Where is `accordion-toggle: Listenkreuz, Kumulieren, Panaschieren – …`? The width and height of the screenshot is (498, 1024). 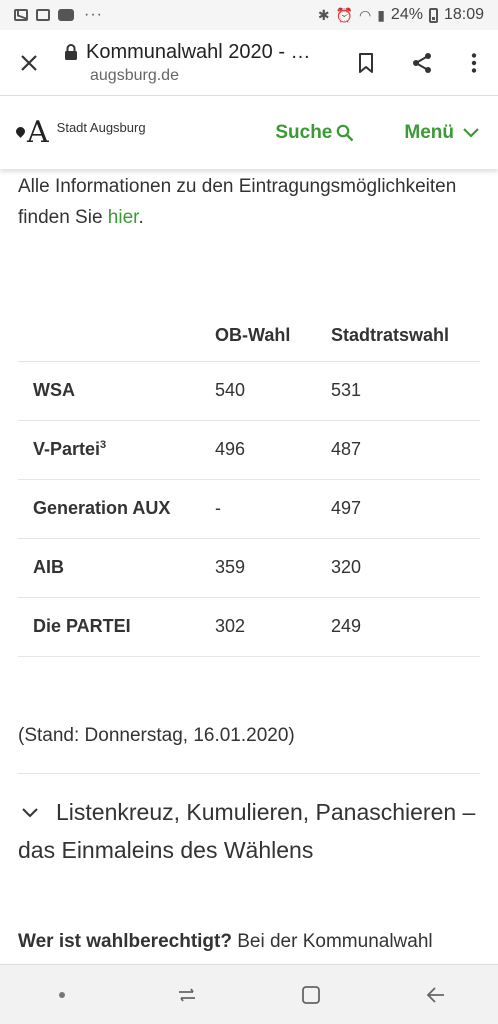 accordion-toggle: Listenkreuz, Kumulieren, Panaschieren – … is located at coordinates (249, 831).